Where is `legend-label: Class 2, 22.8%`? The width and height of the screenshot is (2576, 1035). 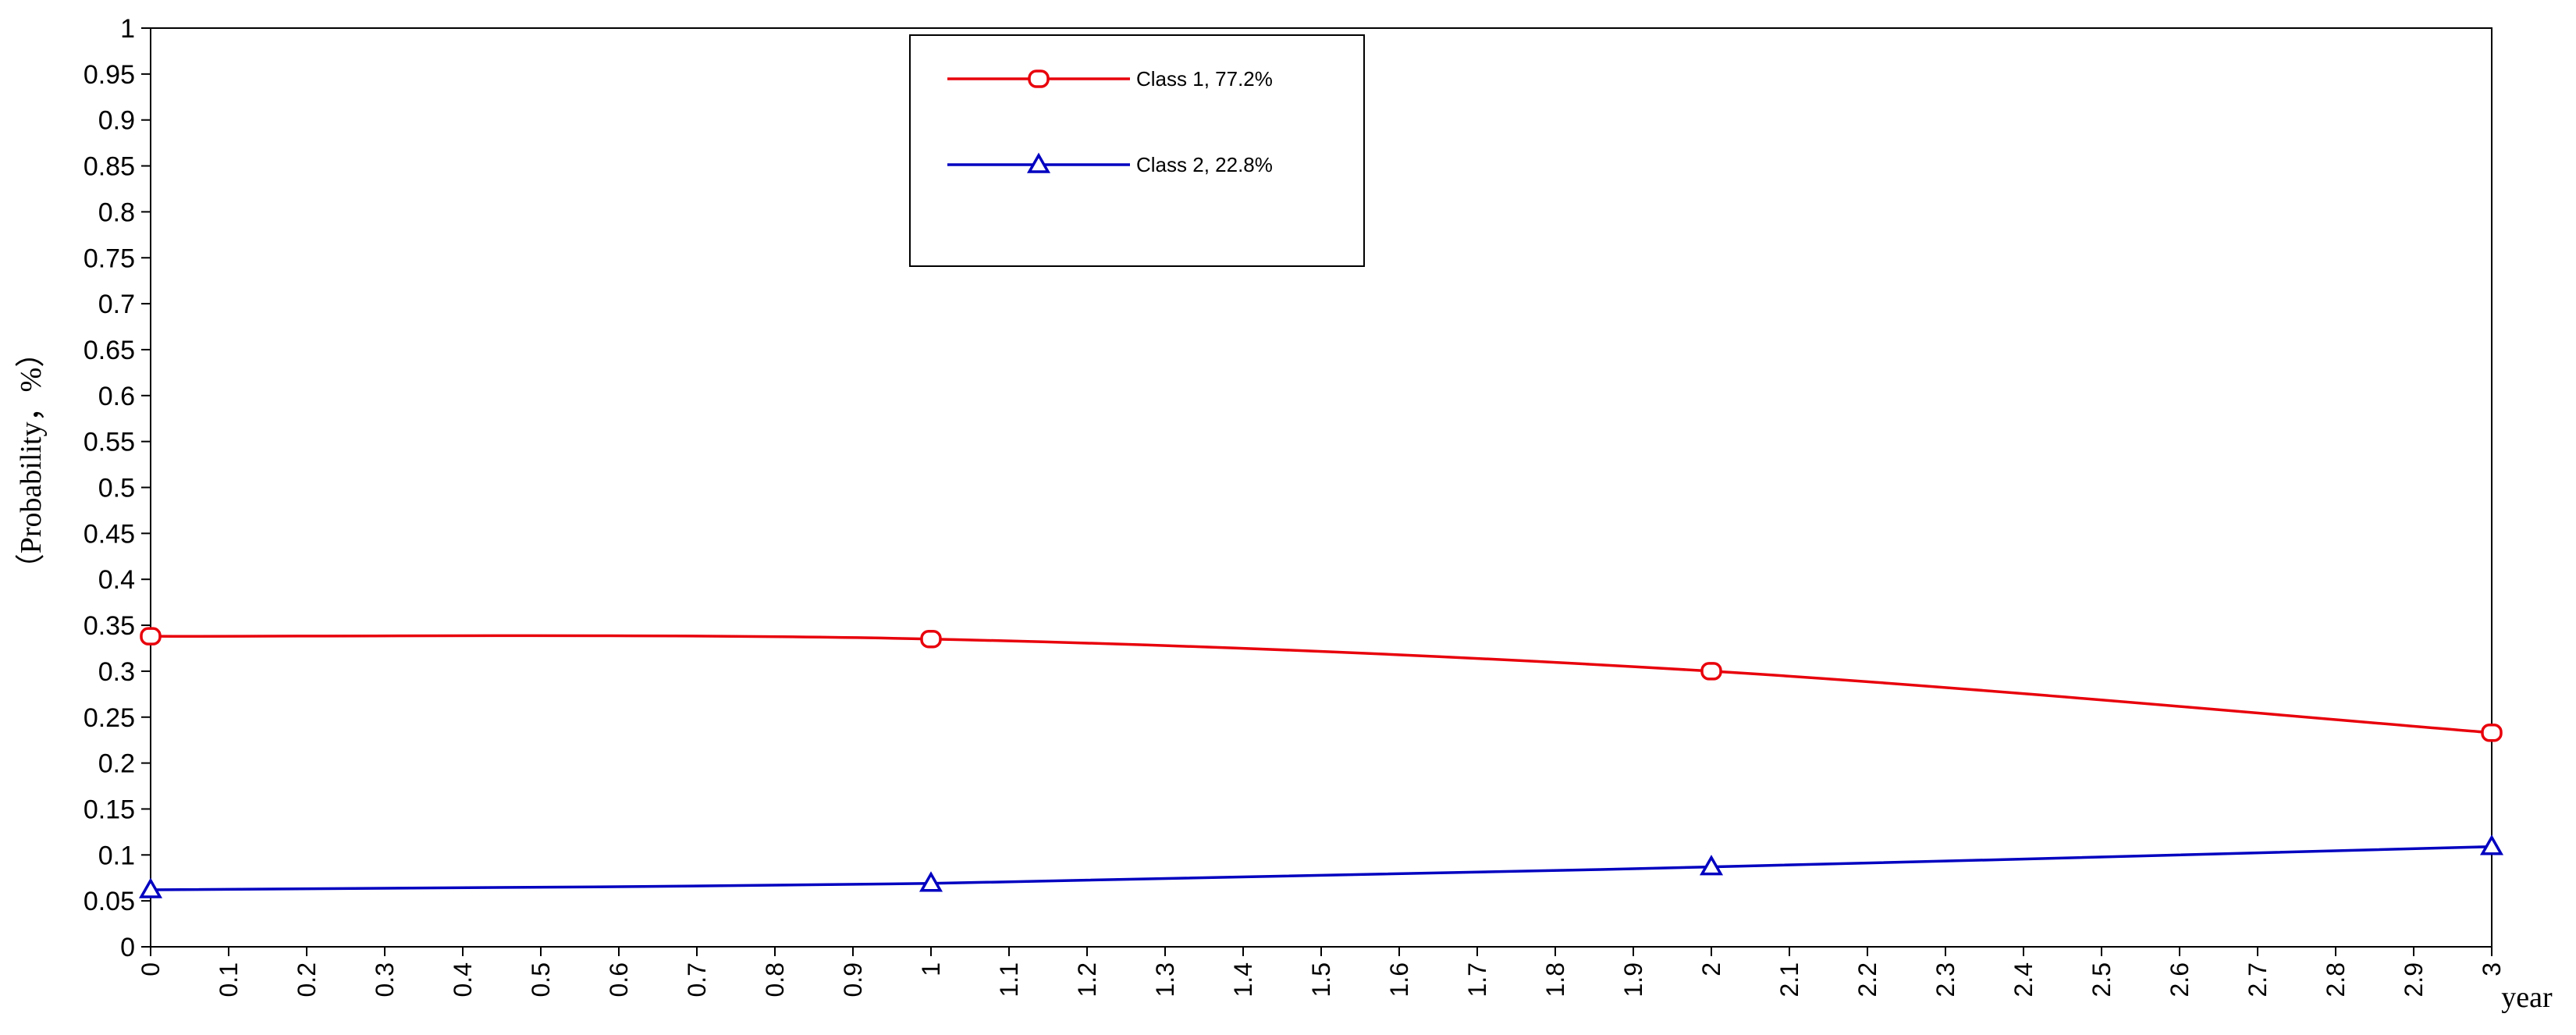
legend-label: Class 2, 22.8% is located at coordinates (1204, 164).